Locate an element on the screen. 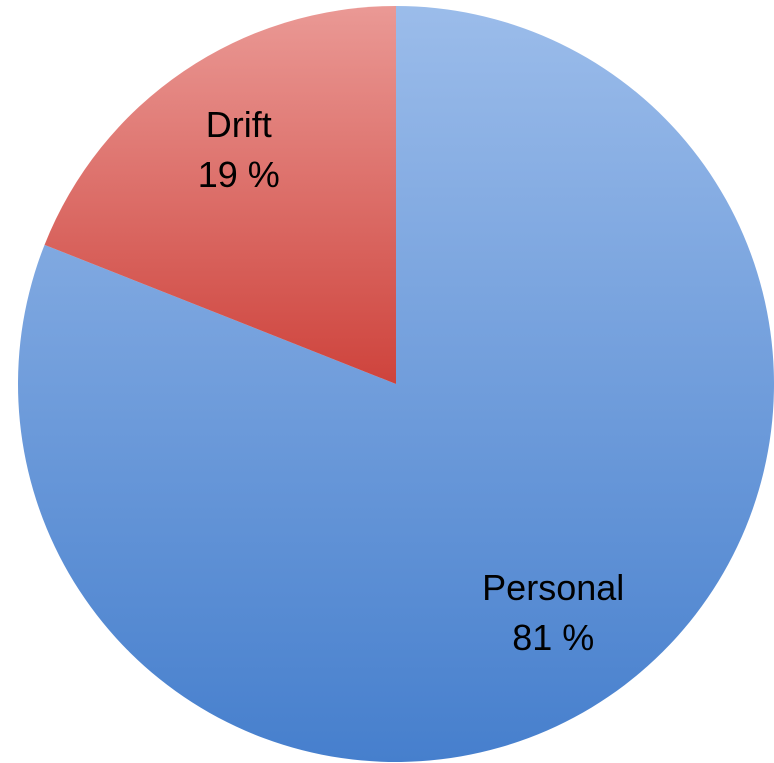 The height and width of the screenshot is (763, 774). slice-label: Personal is located at coordinates (553, 587).